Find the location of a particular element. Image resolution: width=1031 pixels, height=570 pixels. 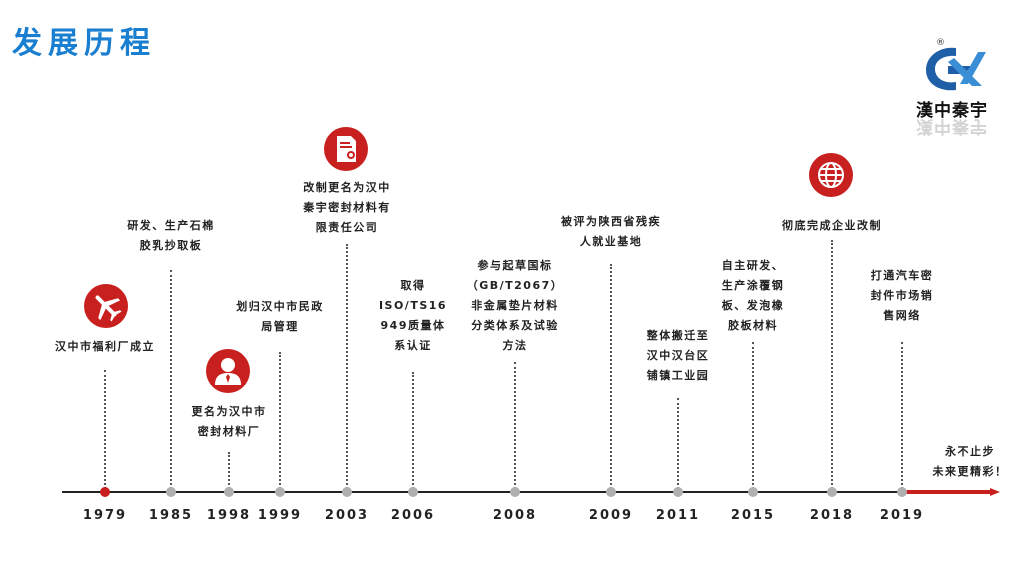

year-label-2009: 2009 is located at coordinates (611, 515).